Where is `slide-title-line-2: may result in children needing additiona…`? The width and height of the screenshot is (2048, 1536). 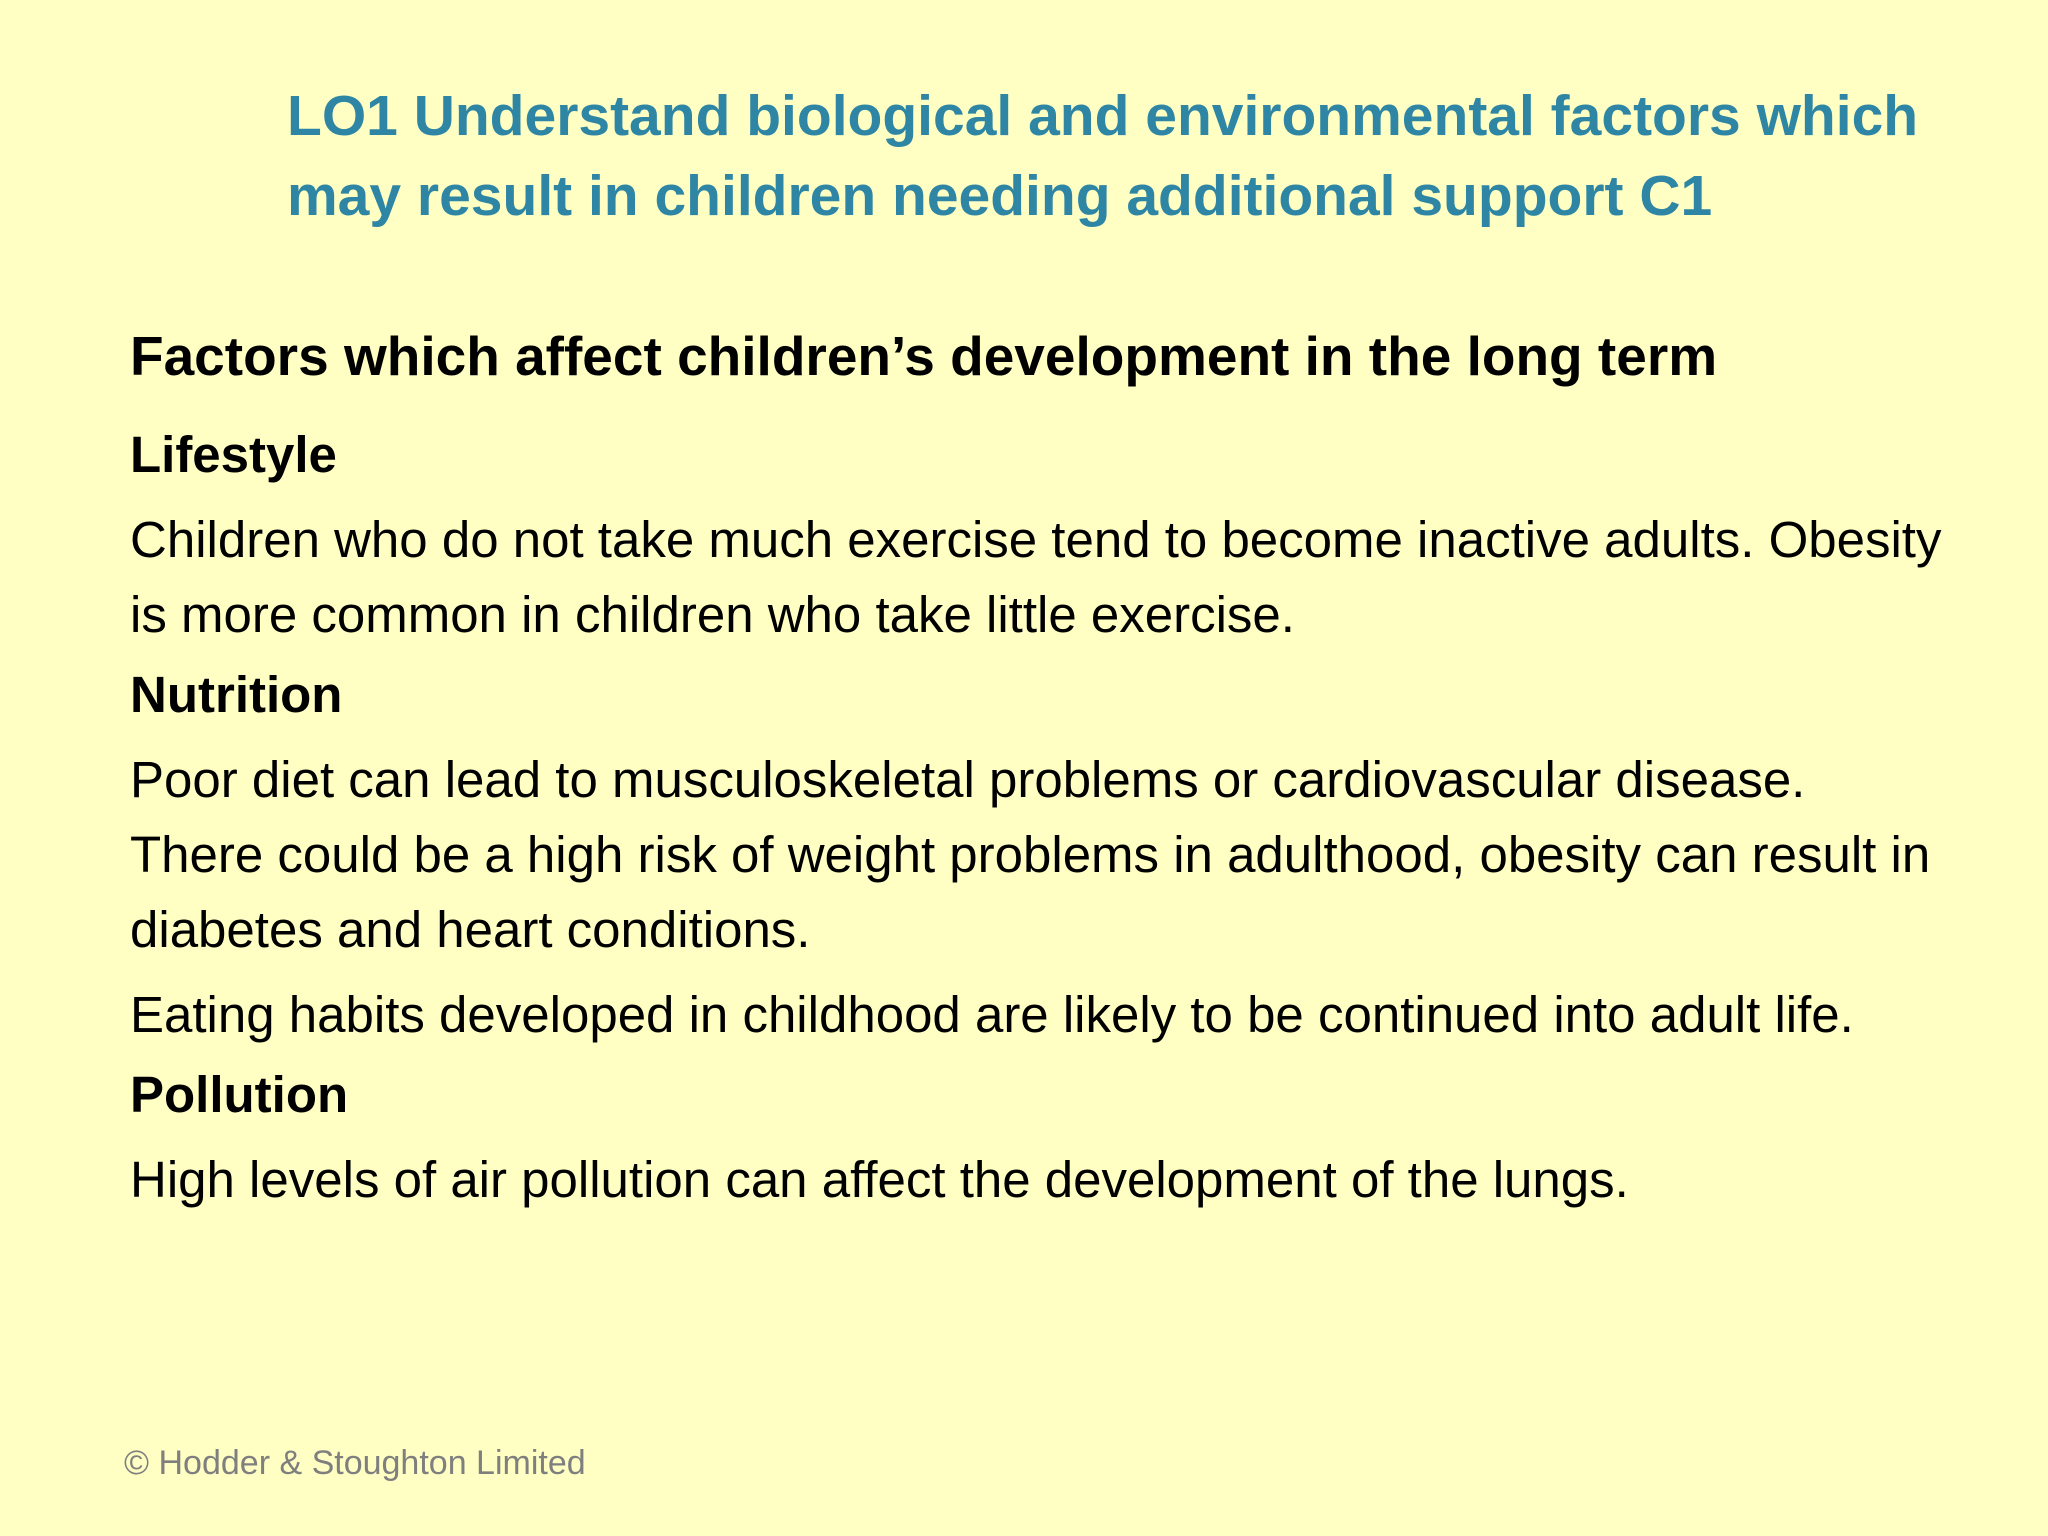
slide-title-line-2: may result in children needing additiona… is located at coordinates (1000, 196).